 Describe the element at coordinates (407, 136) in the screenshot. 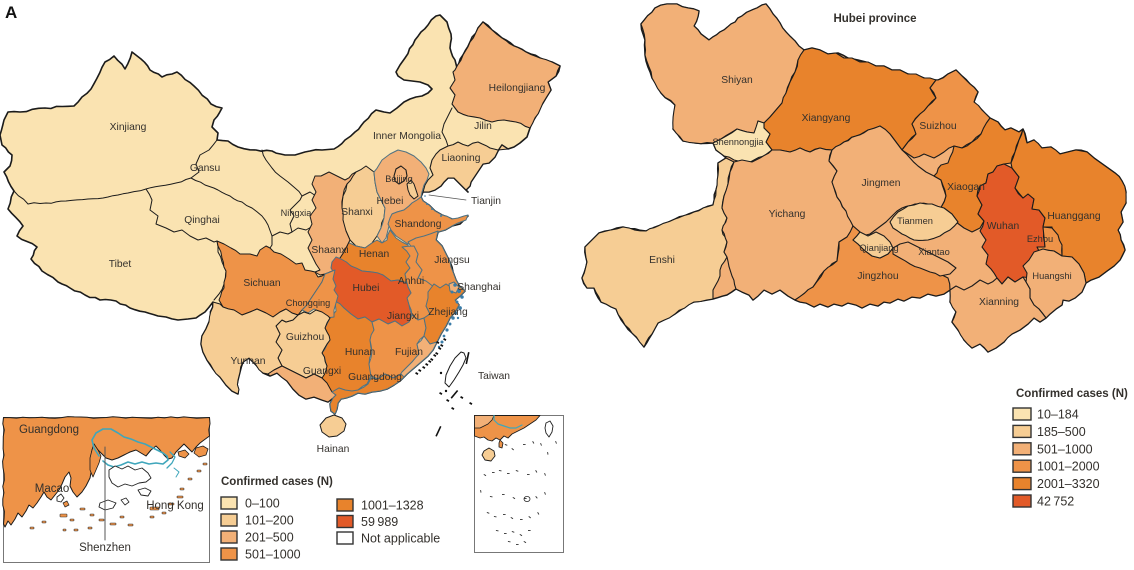

I see `svg-text: Inner Mongolia` at that location.